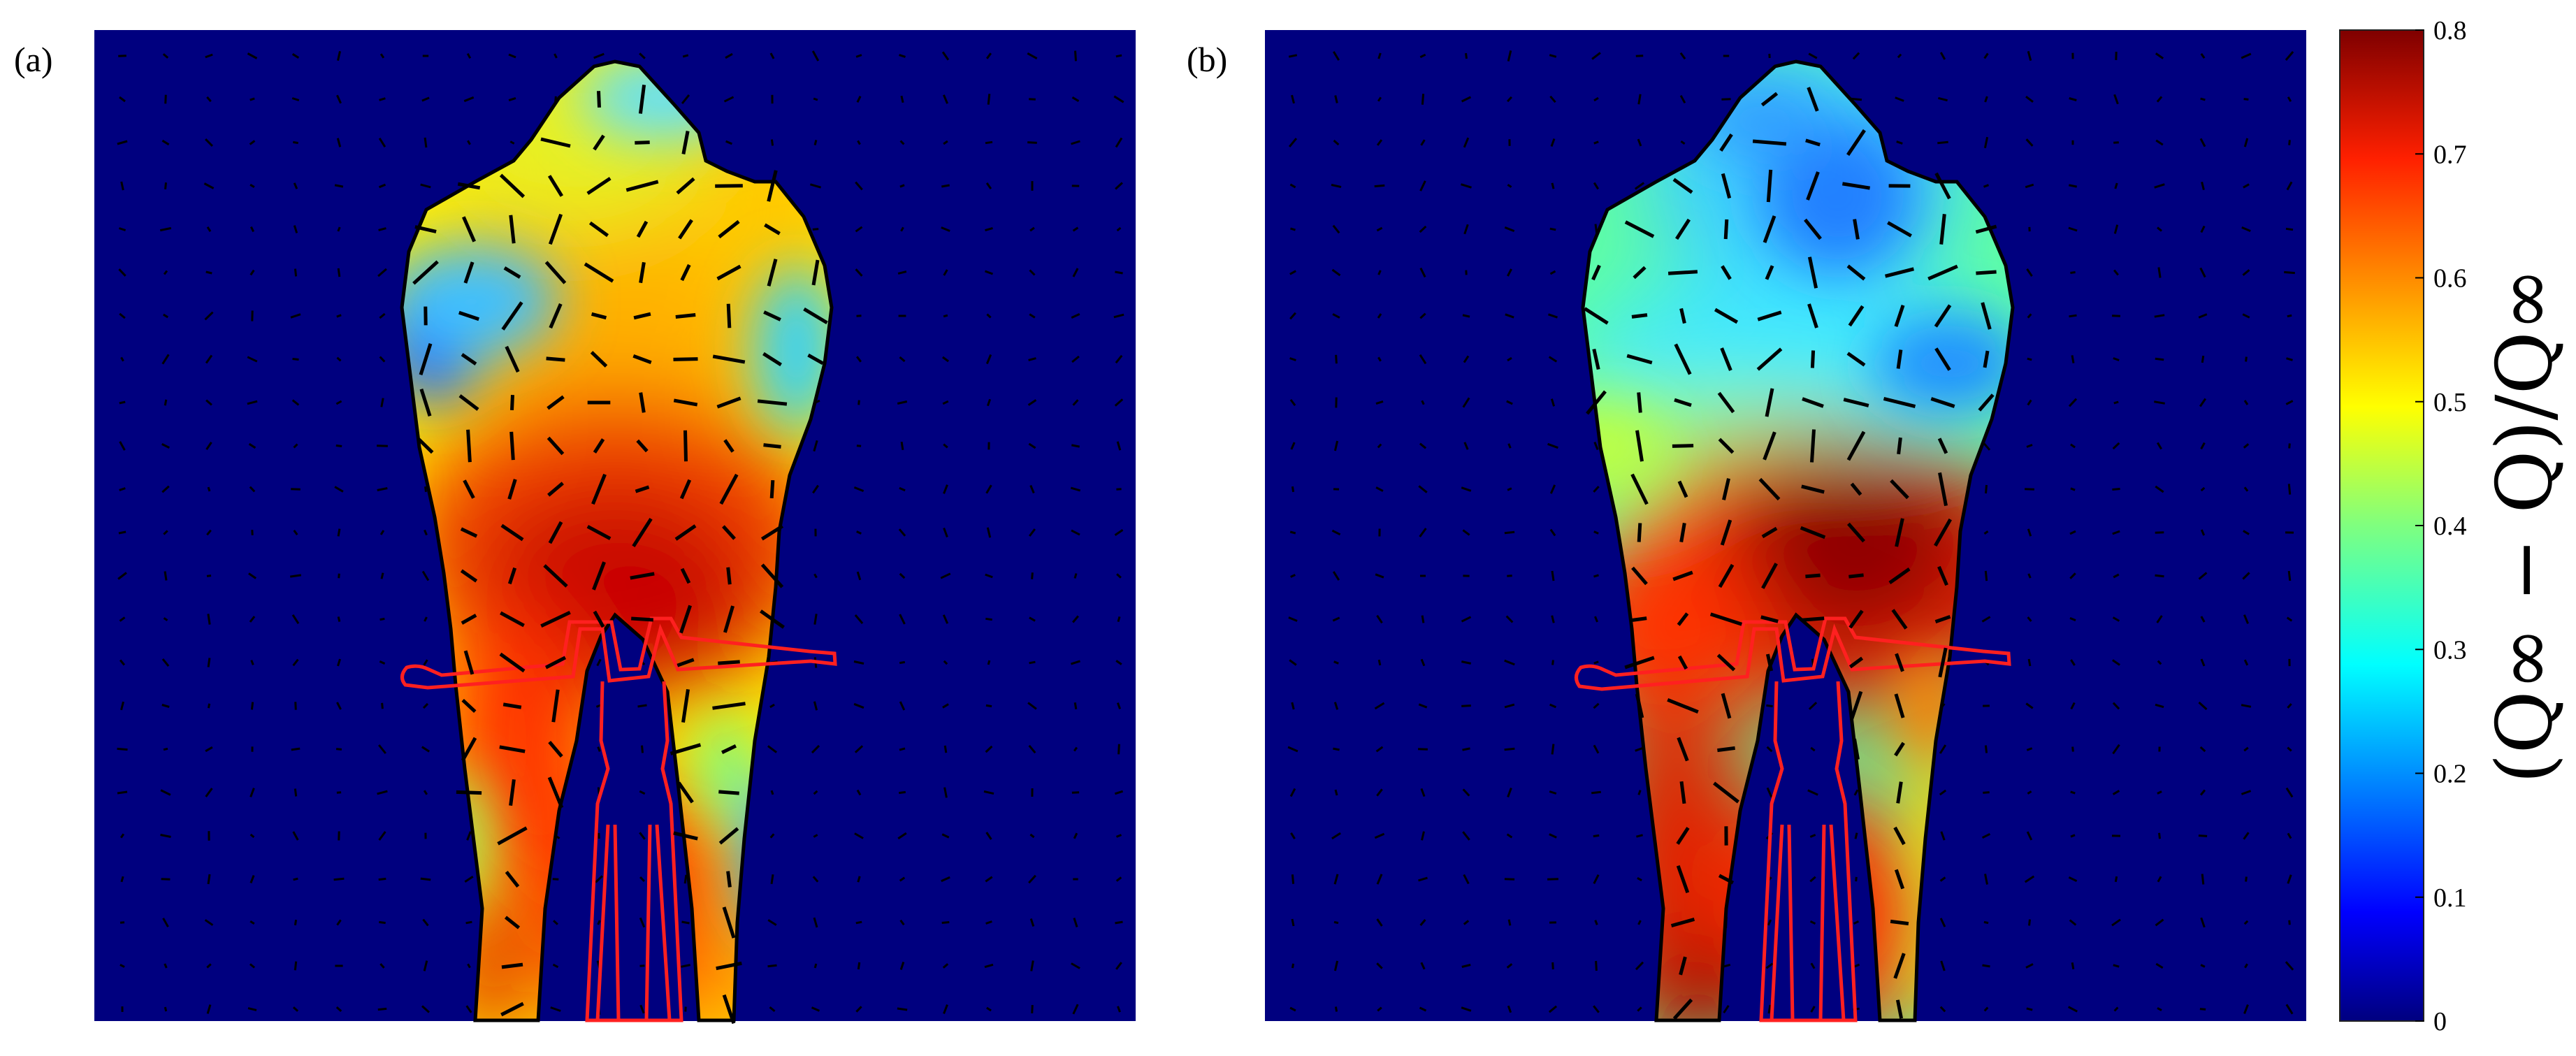  What do you see at coordinates (1793, 819) in the screenshot?
I see `panel-b-bicycle-outline` at bounding box center [1793, 819].